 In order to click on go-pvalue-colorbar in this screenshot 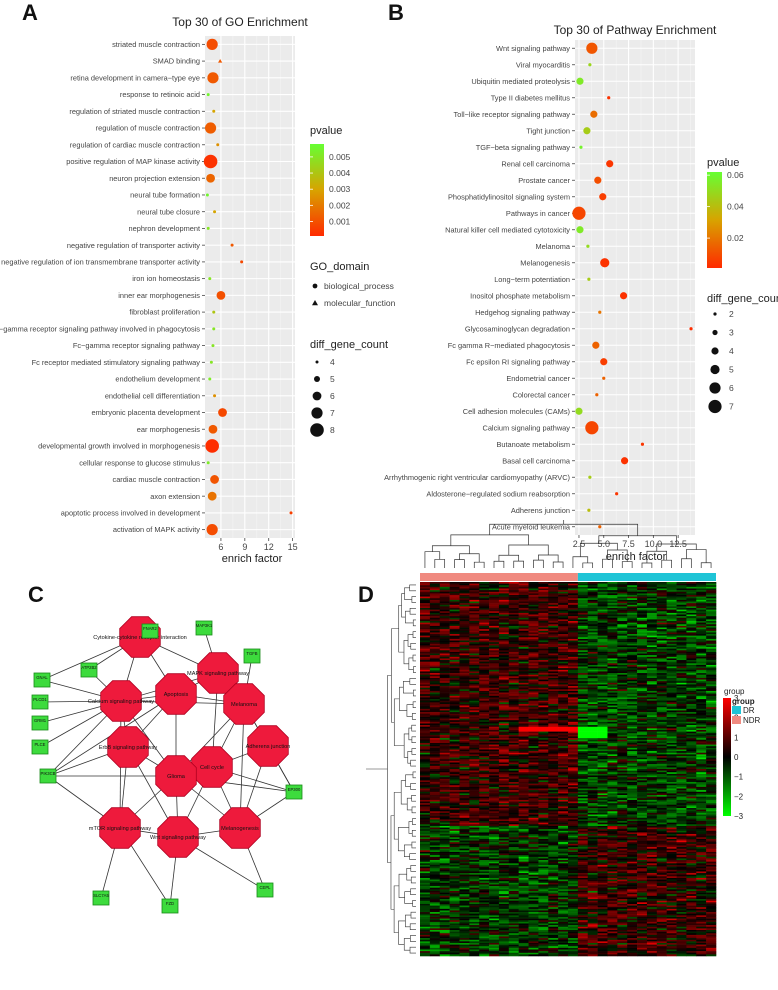, I will do `click(317, 190)`.